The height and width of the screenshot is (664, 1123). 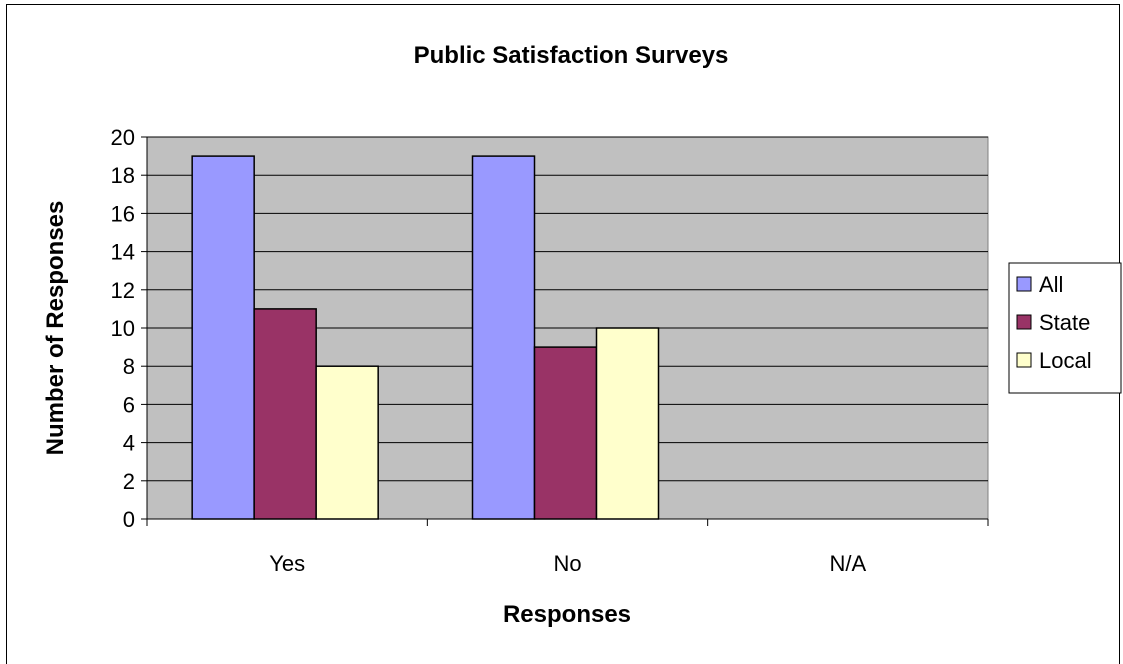 What do you see at coordinates (285, 414) in the screenshot?
I see `bar-state-yes` at bounding box center [285, 414].